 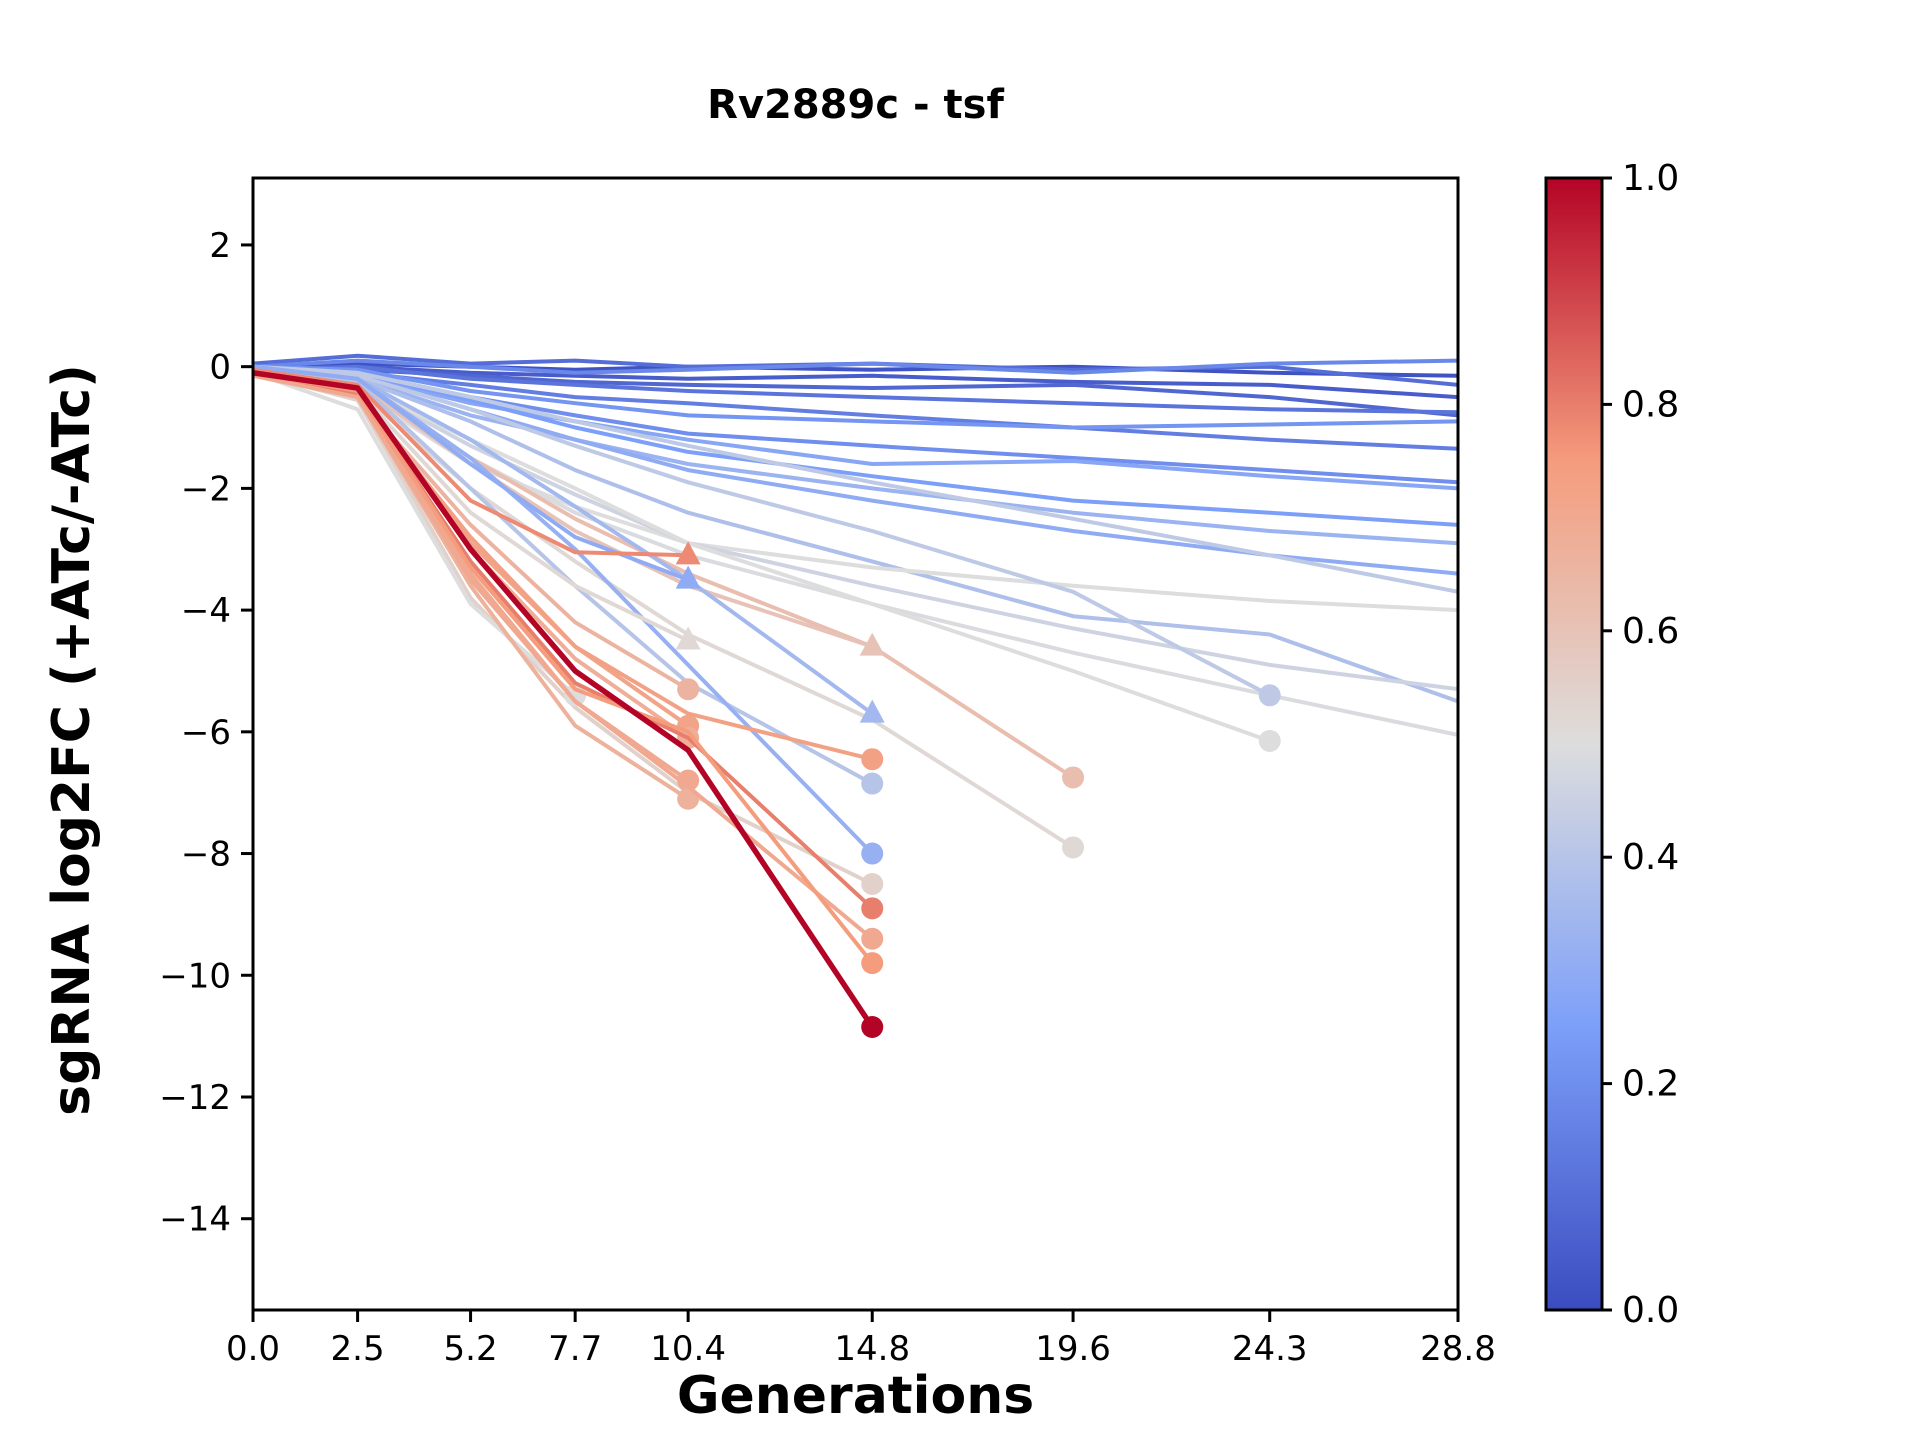 What do you see at coordinates (206, 855) in the screenshot?
I see `y-tick-label: −8` at bounding box center [206, 855].